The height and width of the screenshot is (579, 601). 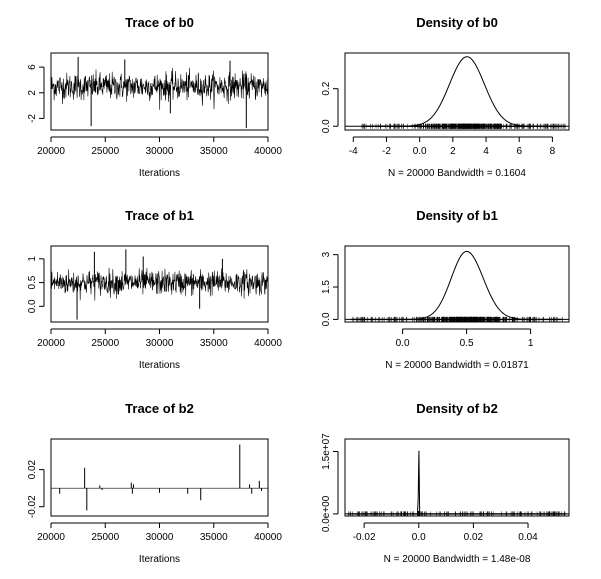 What do you see at coordinates (474, 537) in the screenshot?
I see `x-tick-label: 0.02` at bounding box center [474, 537].